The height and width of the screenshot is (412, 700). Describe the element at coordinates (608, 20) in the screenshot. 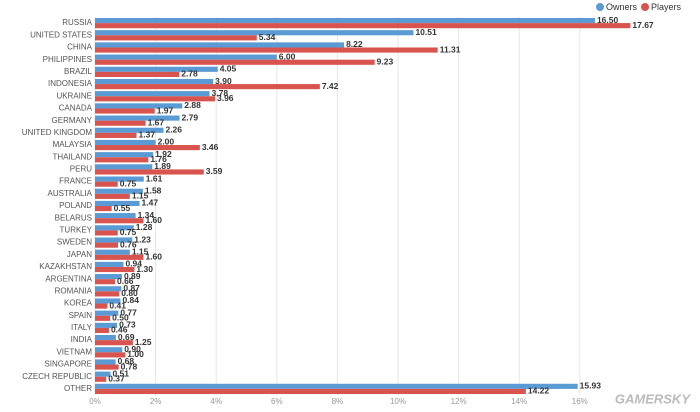

I see `value-label: 16.50` at that location.